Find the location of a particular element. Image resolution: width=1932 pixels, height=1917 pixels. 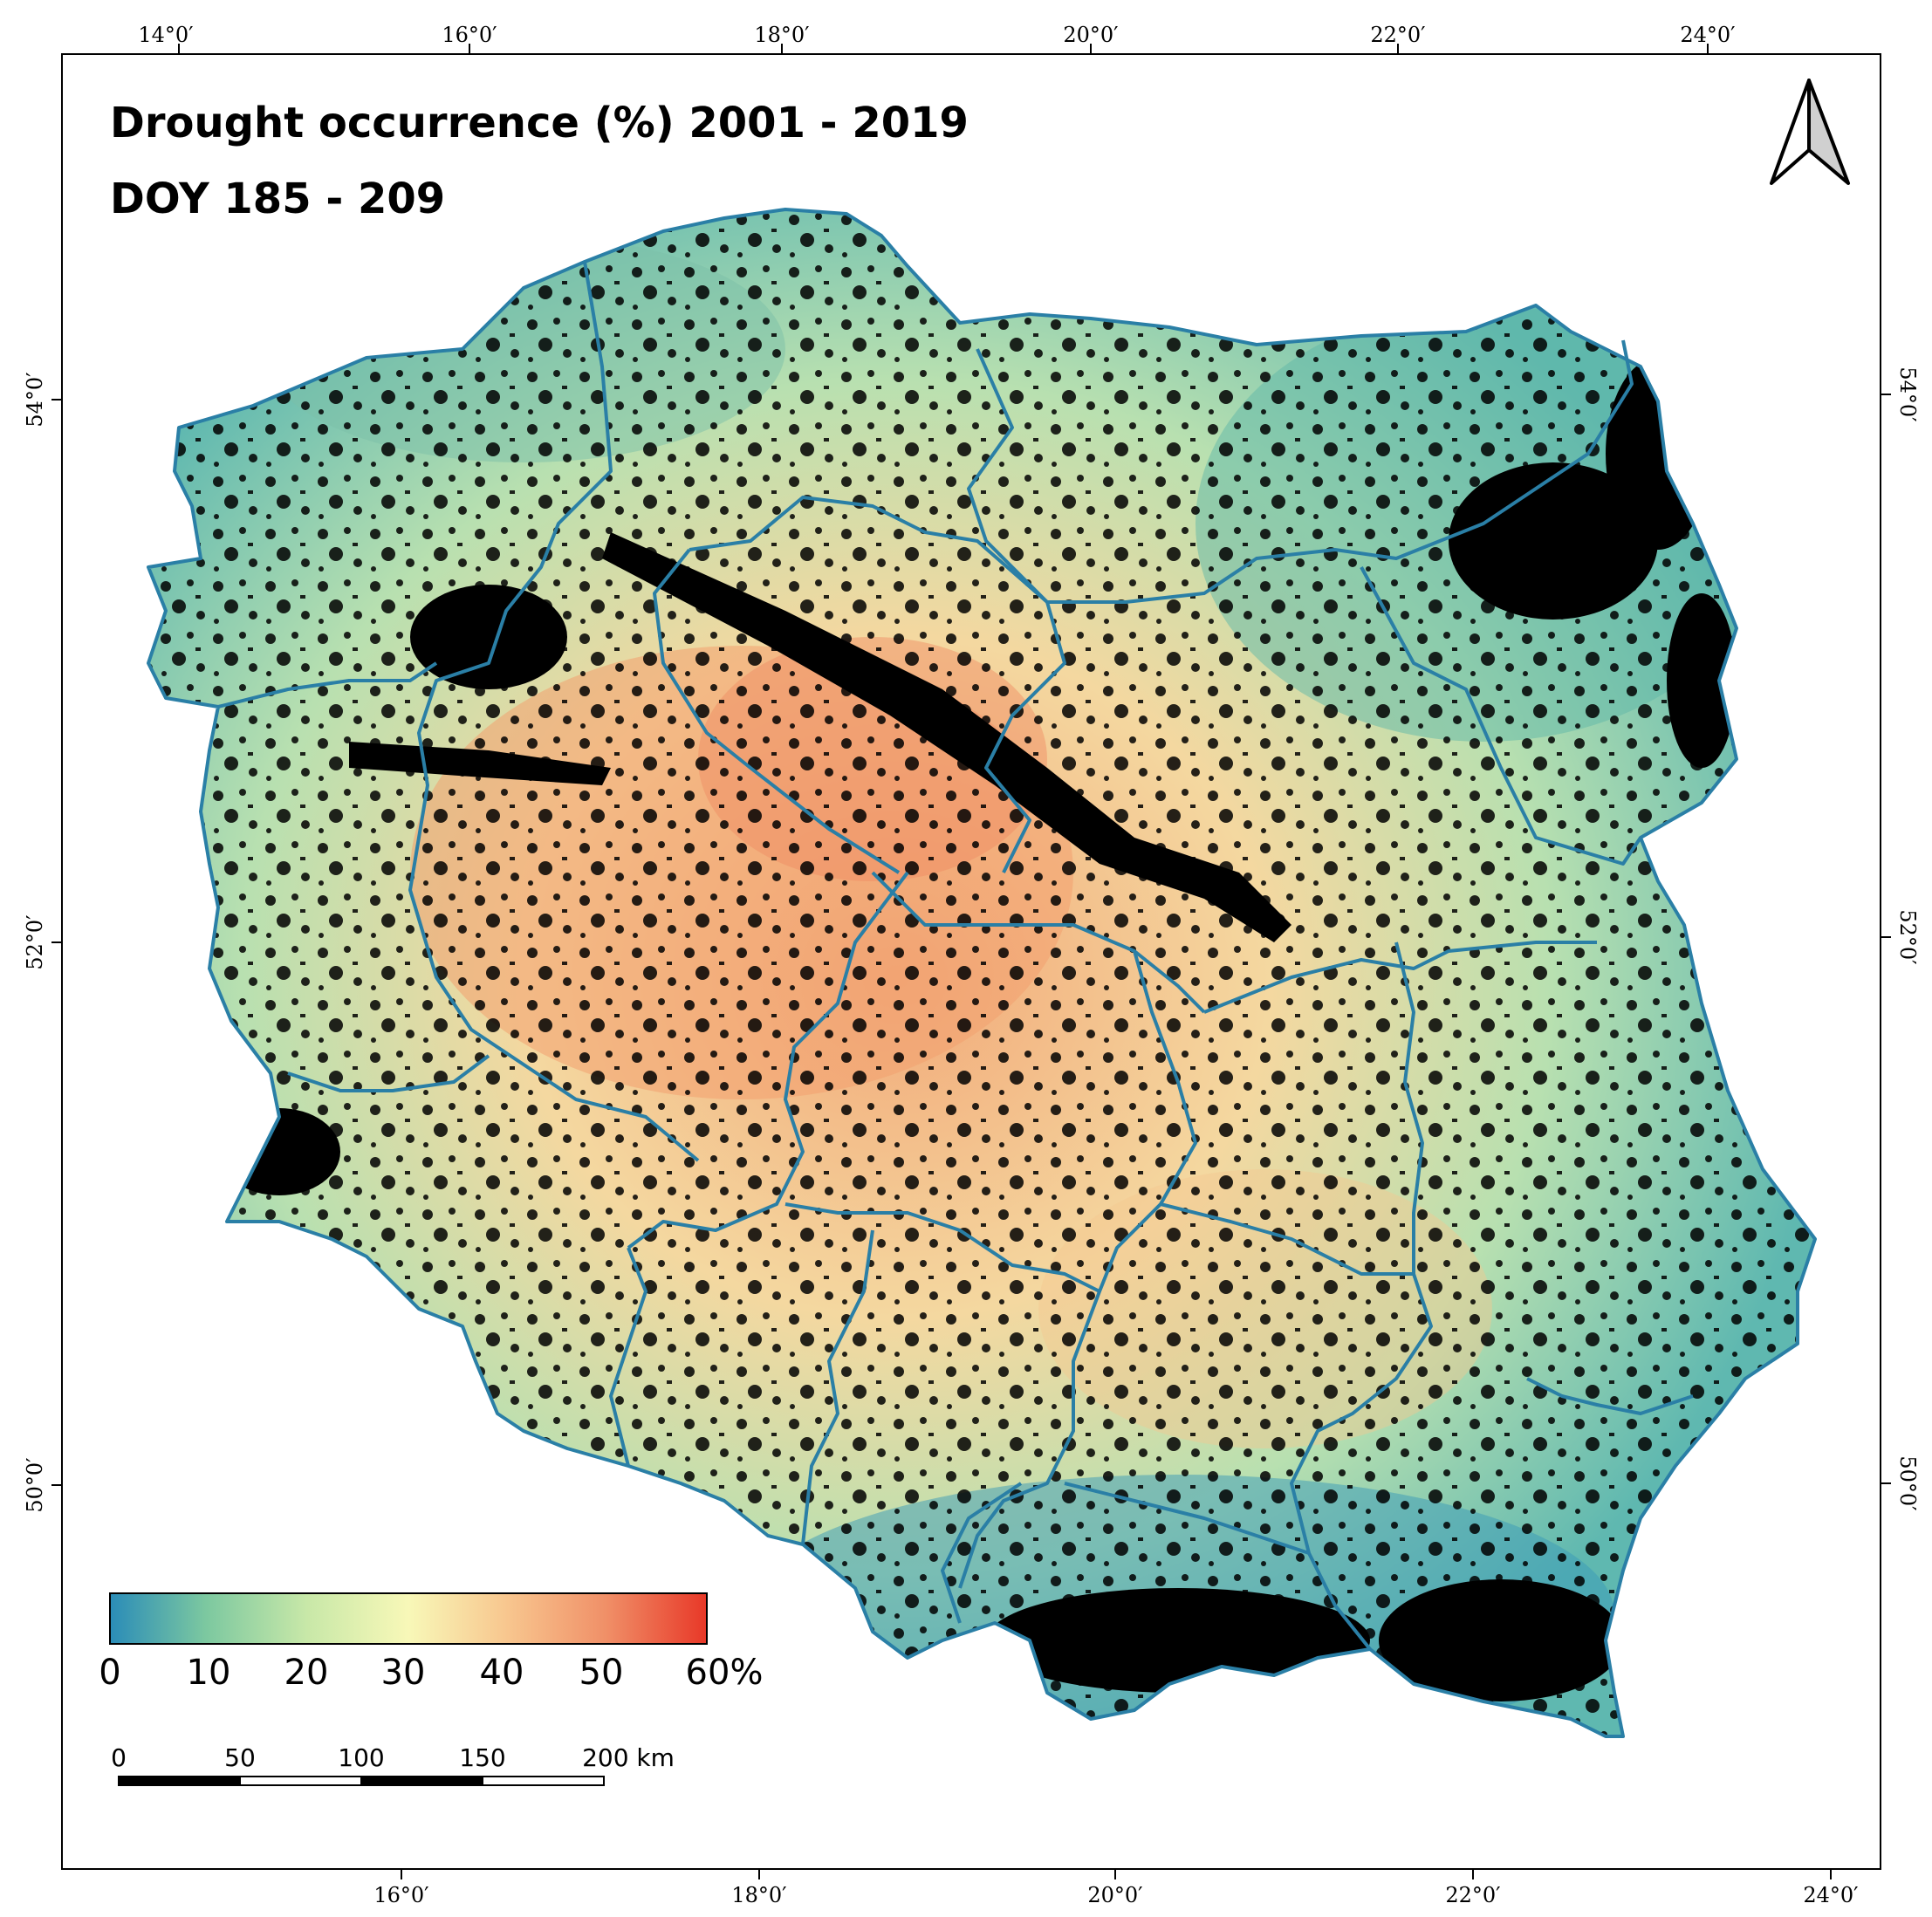

scale-label-100: 100 is located at coordinates (361, 1757).